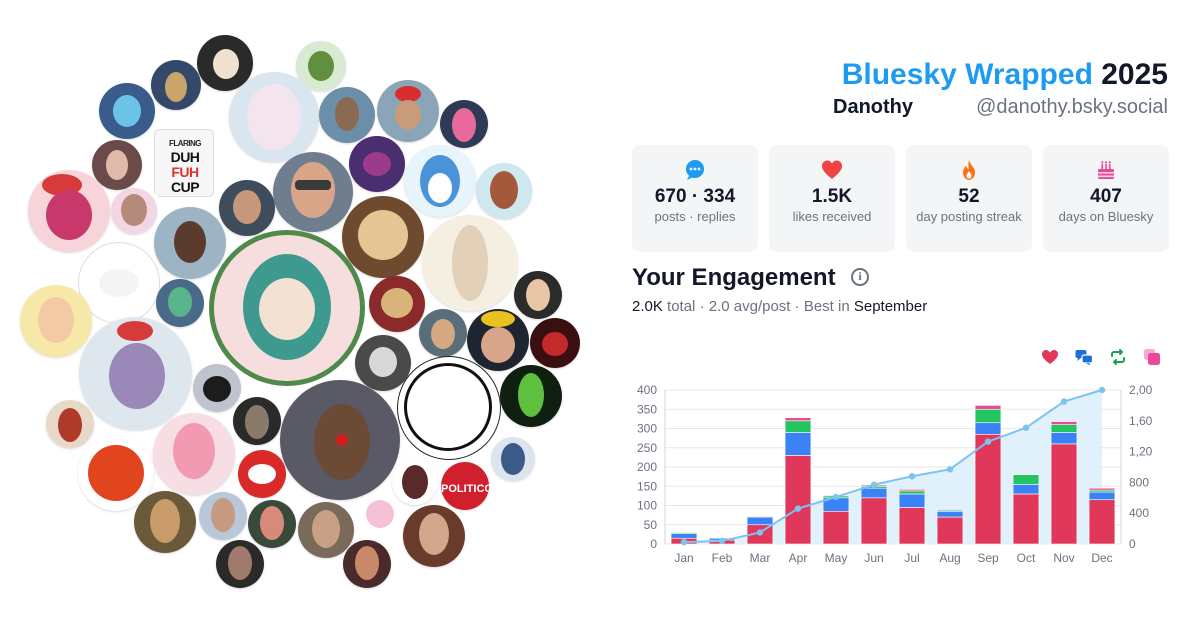 The height and width of the screenshot is (630, 1200). Describe the element at coordinates (1118, 357) in the screenshot. I see `repost-icon` at that location.